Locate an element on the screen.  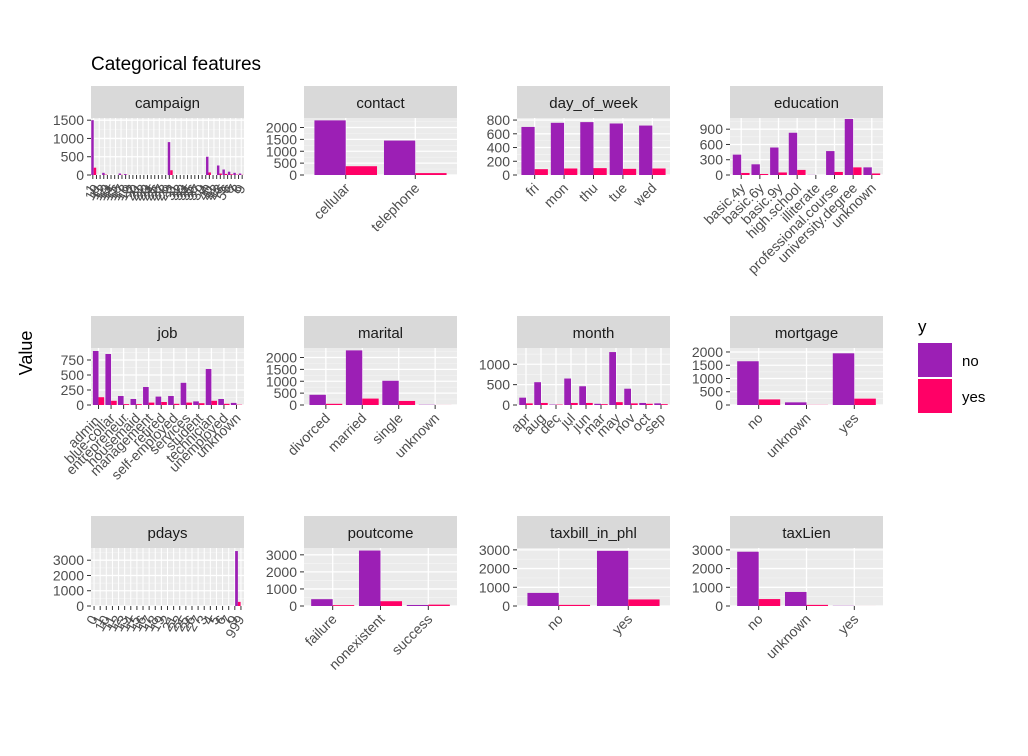
bar-yes-marital-divorced is located at coordinates (334, 404).